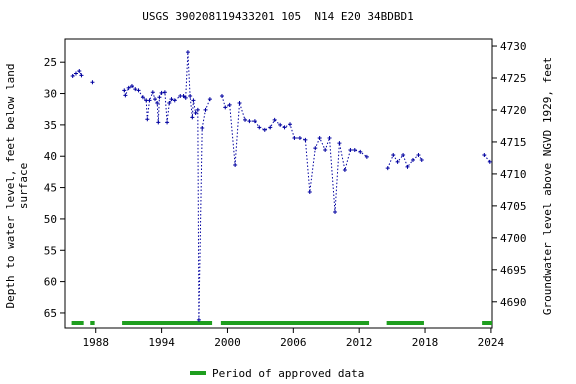 Image resolution: width=576 pixels, height=384 pixels. Describe the element at coordinates (50, 250) in the screenshot. I see `y-tick-label: 55` at that location.